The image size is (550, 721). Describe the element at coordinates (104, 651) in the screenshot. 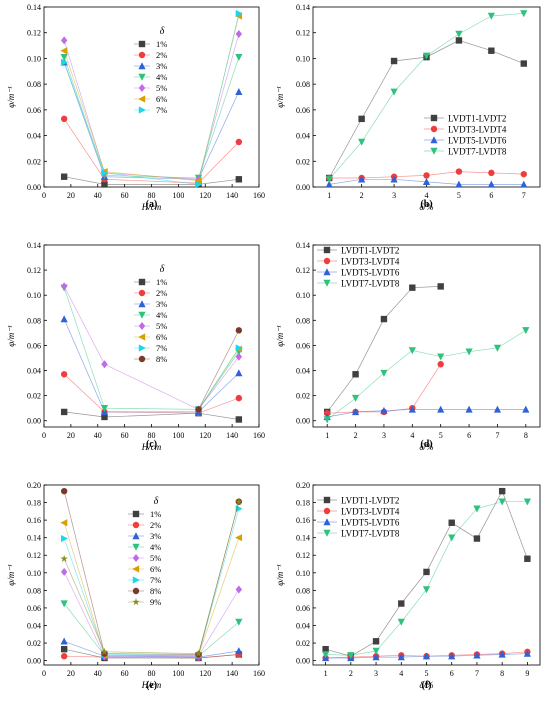

I see `marker-star` at that location.